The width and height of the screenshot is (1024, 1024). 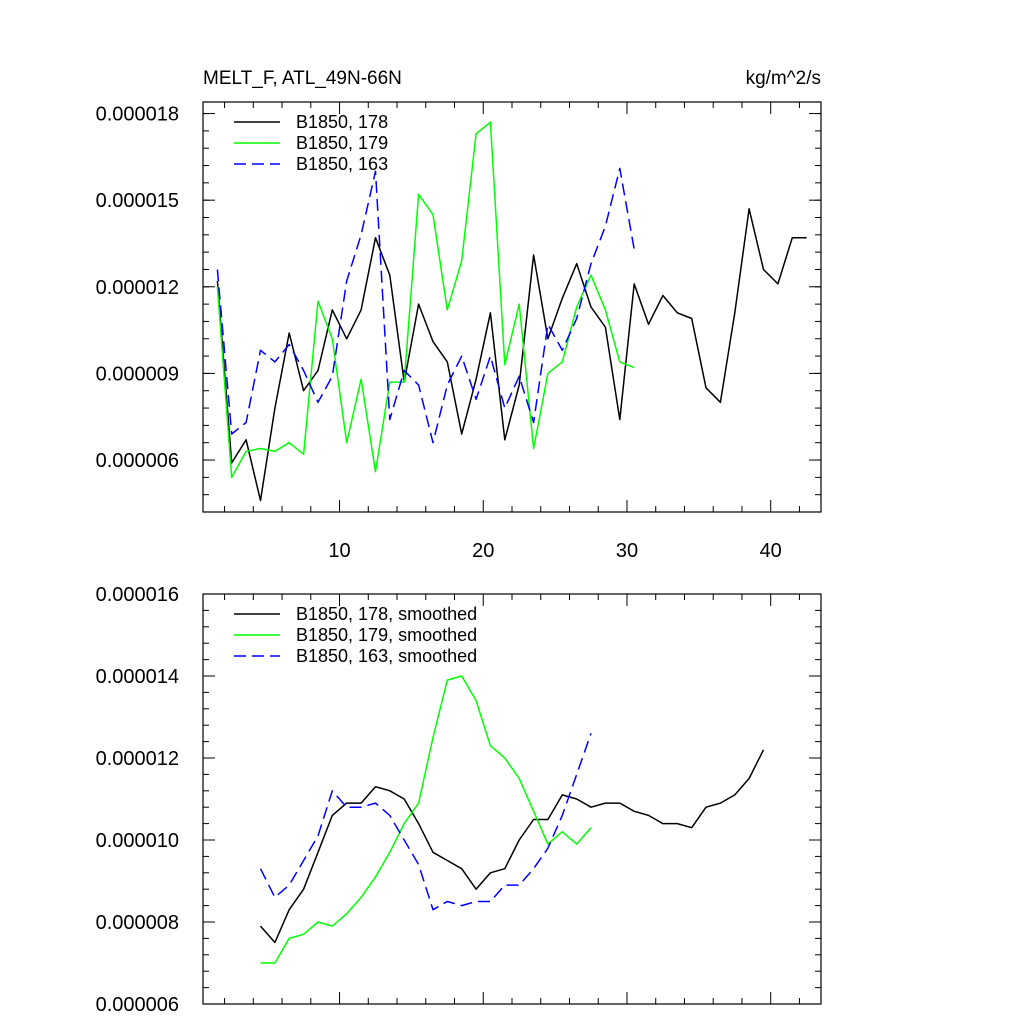 I want to click on x-tick-label: 40, so click(x=771, y=551).